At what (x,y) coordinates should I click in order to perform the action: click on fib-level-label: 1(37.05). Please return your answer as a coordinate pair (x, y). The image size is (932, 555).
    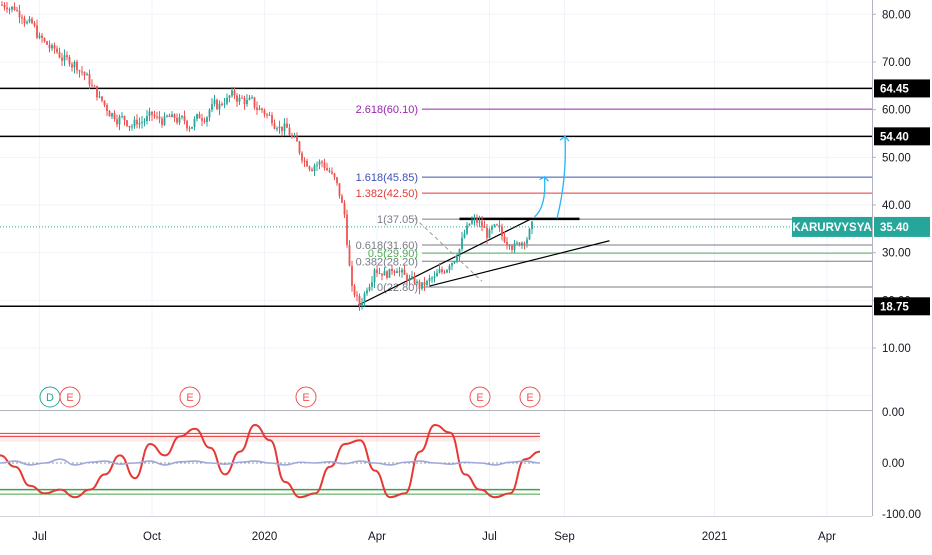
    Looking at the image, I should click on (397, 220).